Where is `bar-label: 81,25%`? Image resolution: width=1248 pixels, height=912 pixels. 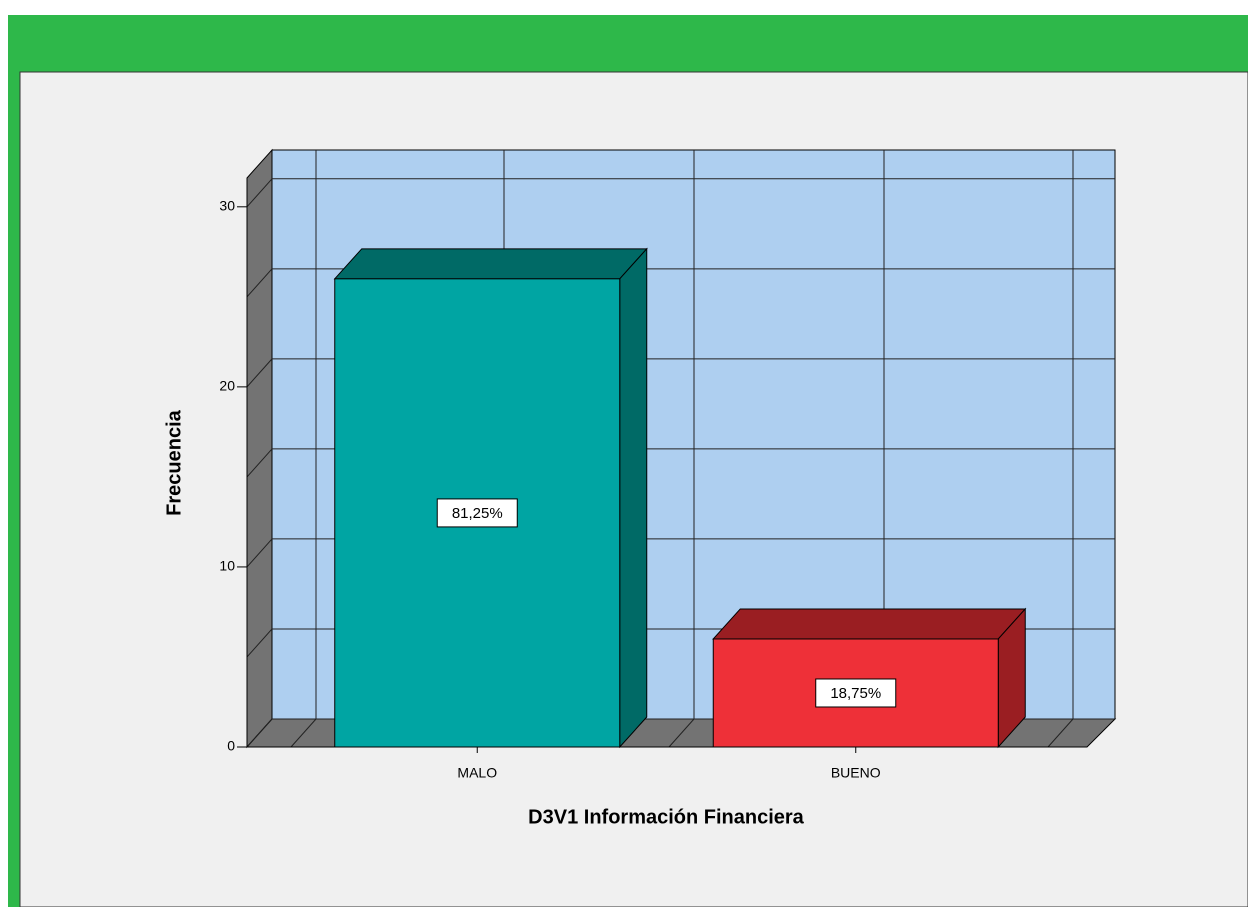
bar-label: 81,25% is located at coordinates (477, 513).